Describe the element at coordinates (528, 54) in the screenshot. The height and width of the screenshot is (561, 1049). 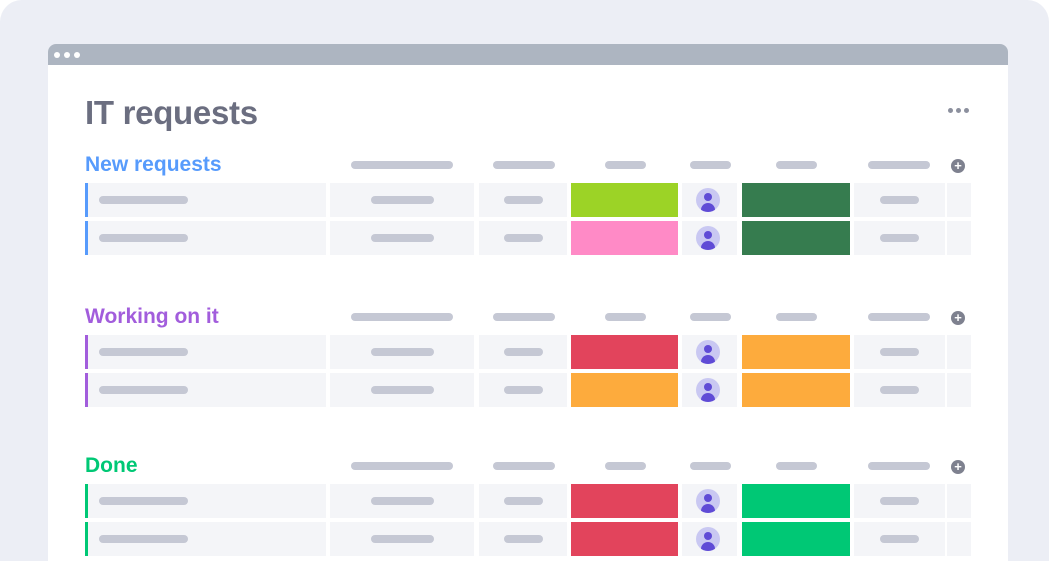
I see `window-titlebar` at that location.